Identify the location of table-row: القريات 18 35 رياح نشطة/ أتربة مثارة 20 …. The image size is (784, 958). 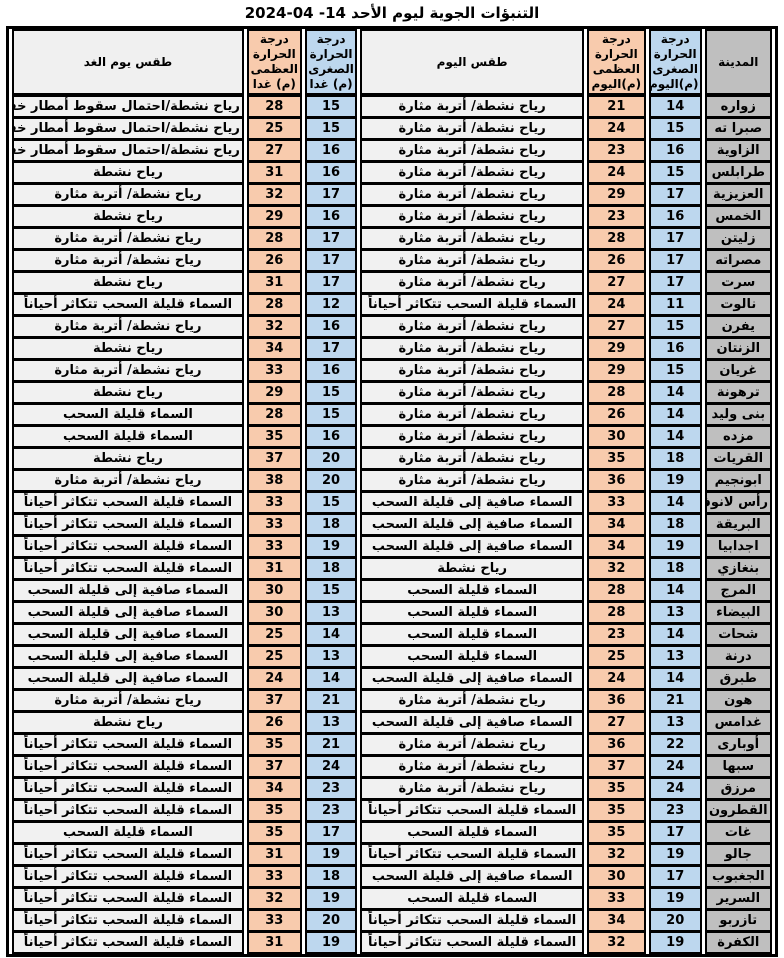
(392, 459).